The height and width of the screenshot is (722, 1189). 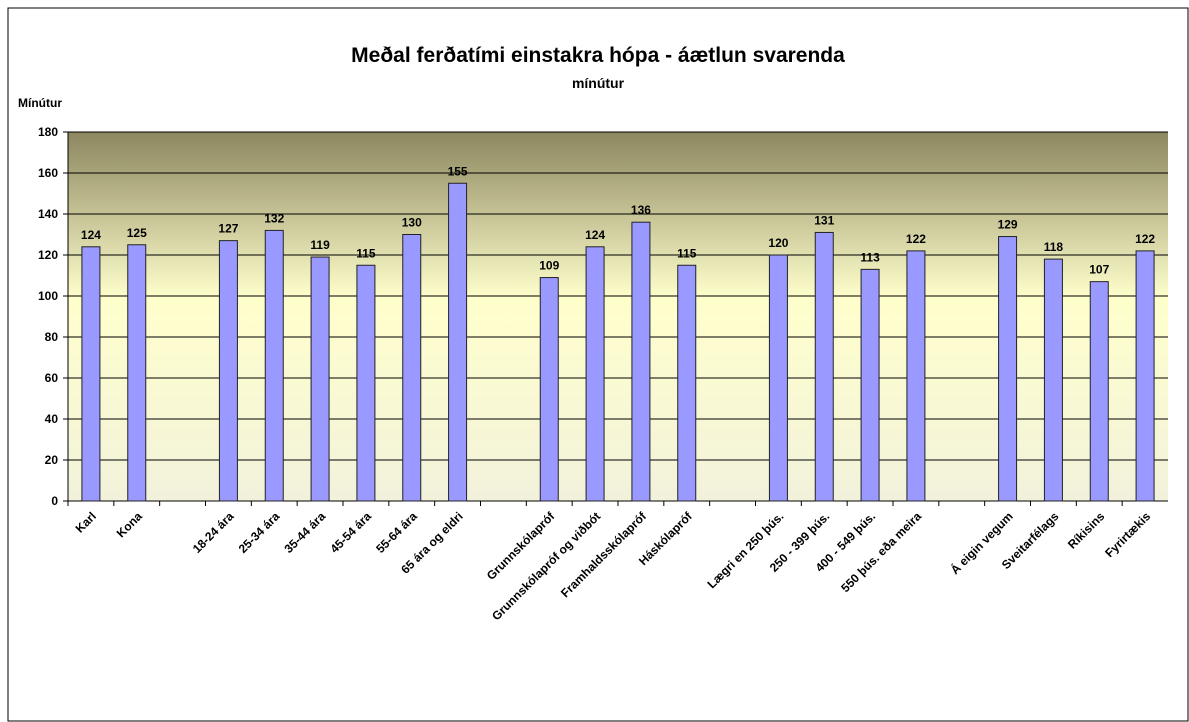 What do you see at coordinates (48, 173) in the screenshot?
I see `y-tick-label: 160` at bounding box center [48, 173].